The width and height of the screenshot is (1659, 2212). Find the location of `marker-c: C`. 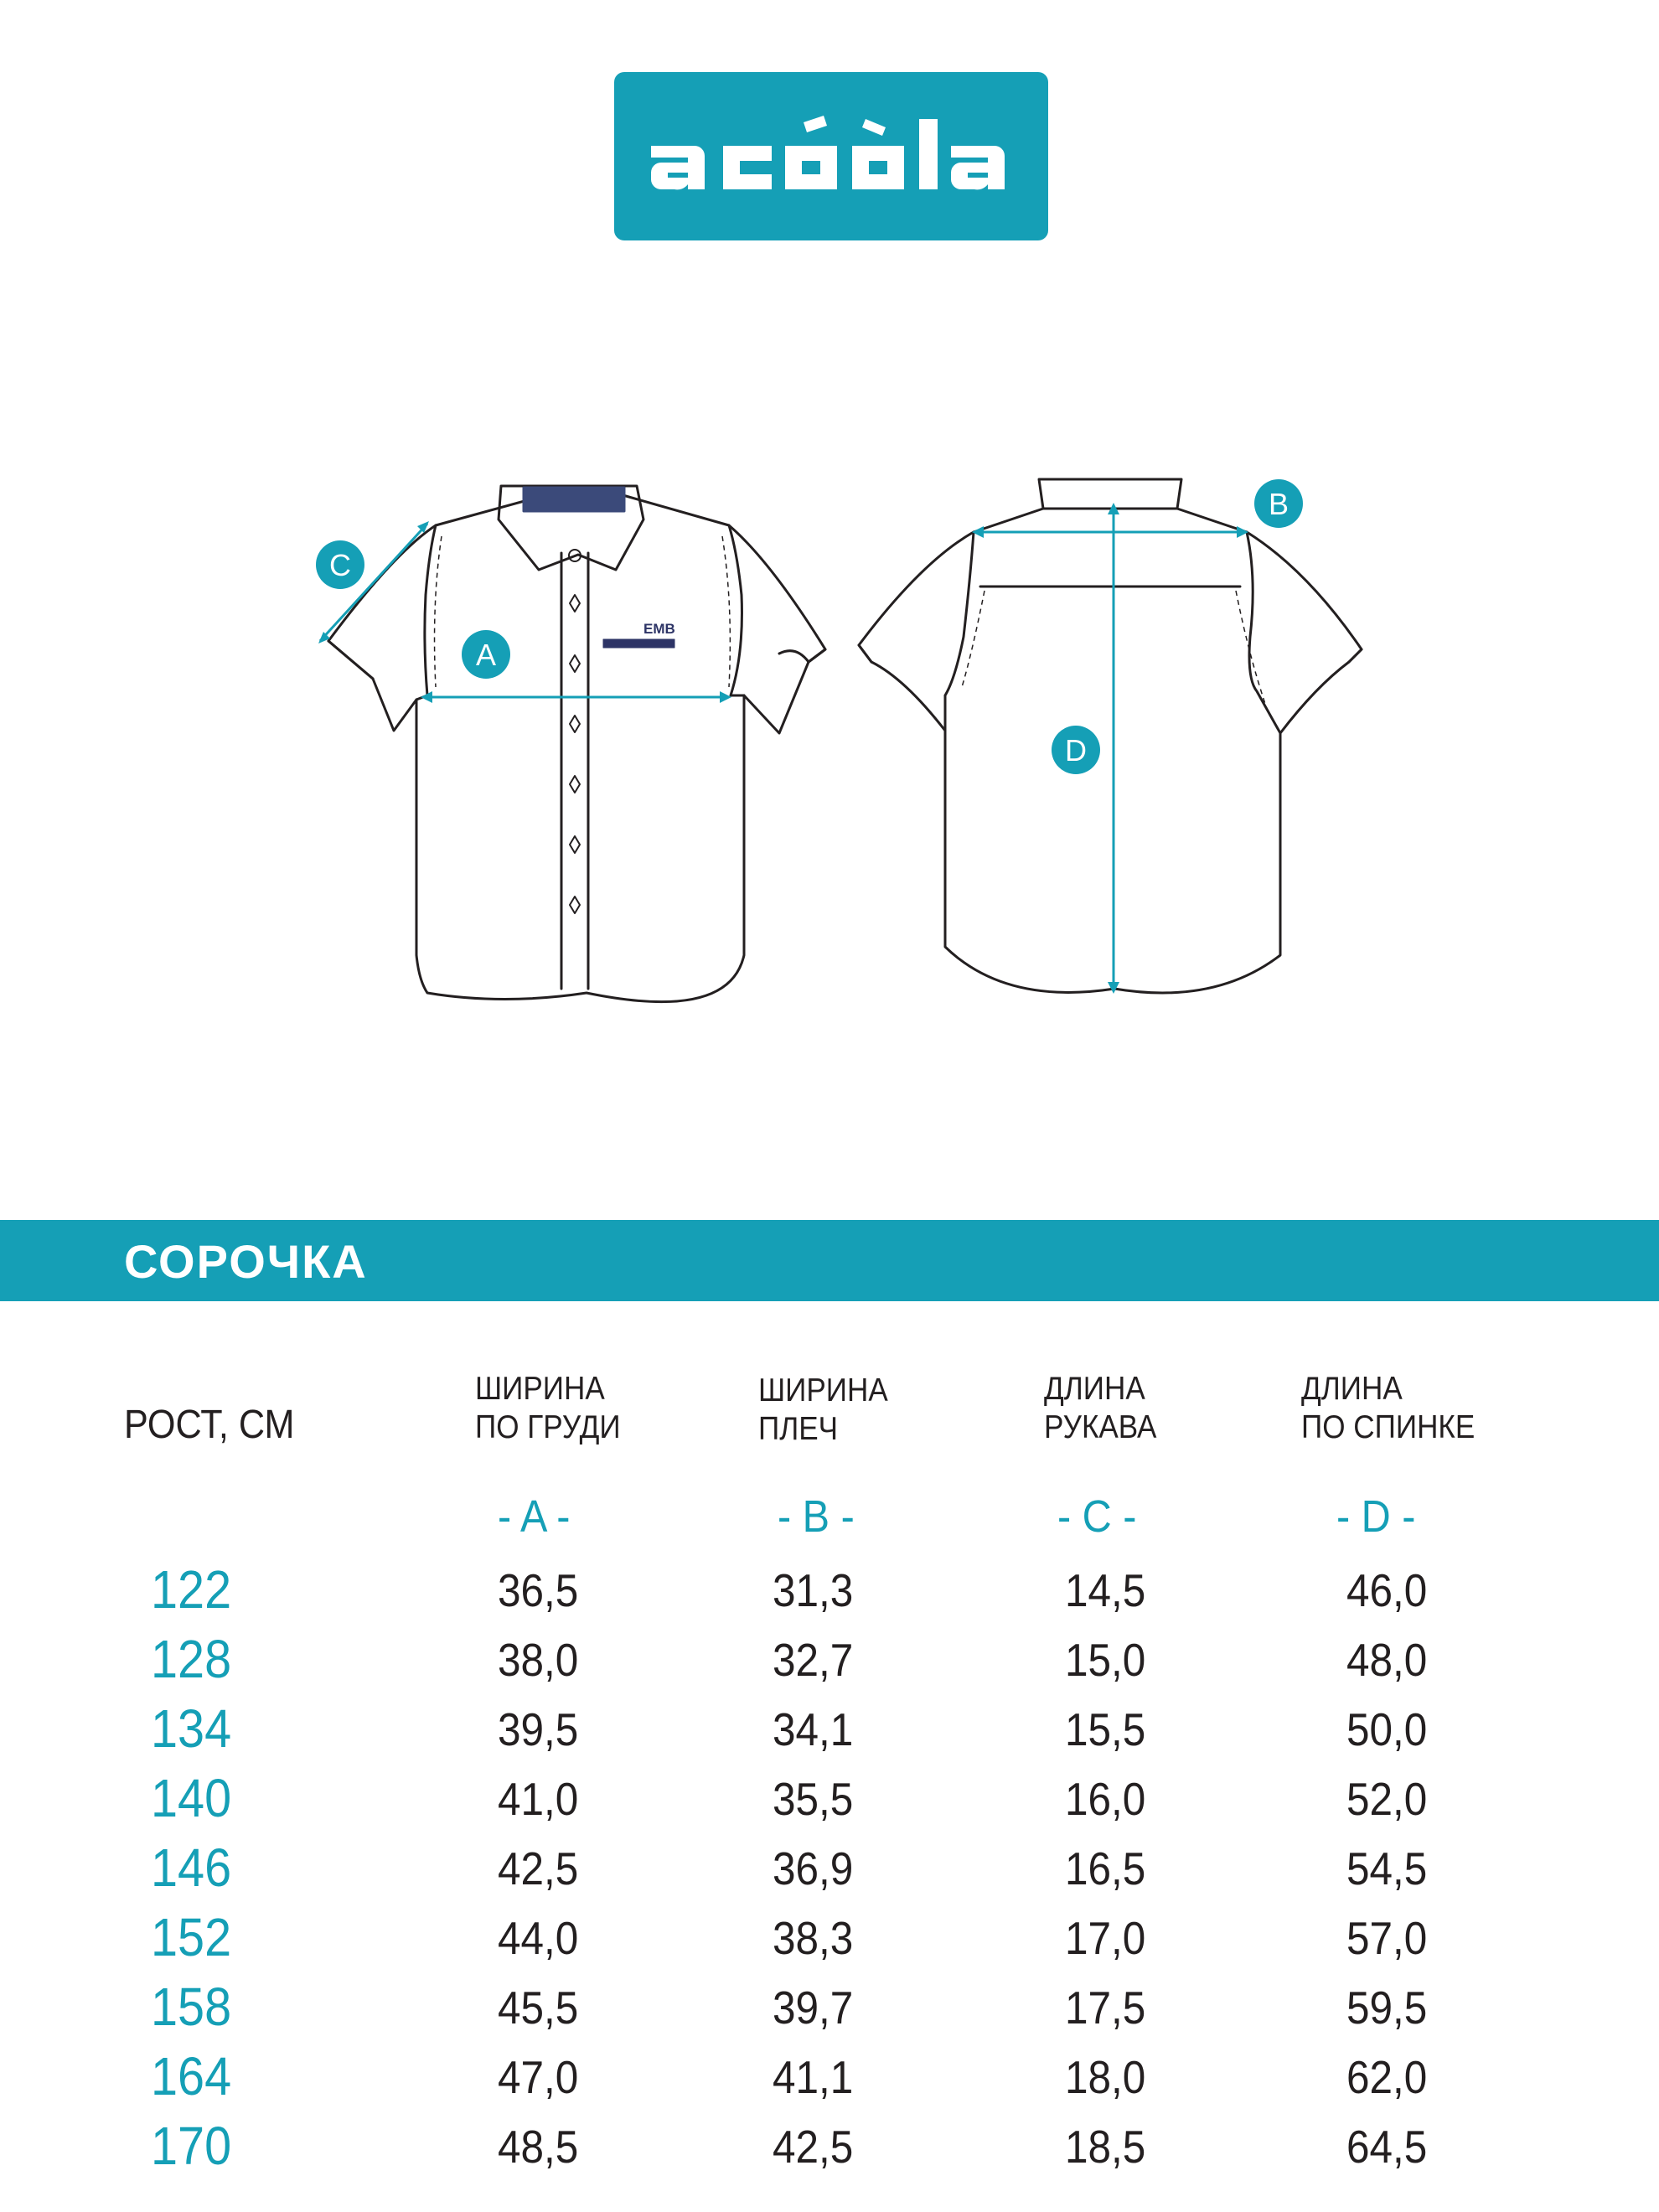

marker-c: C is located at coordinates (340, 564).